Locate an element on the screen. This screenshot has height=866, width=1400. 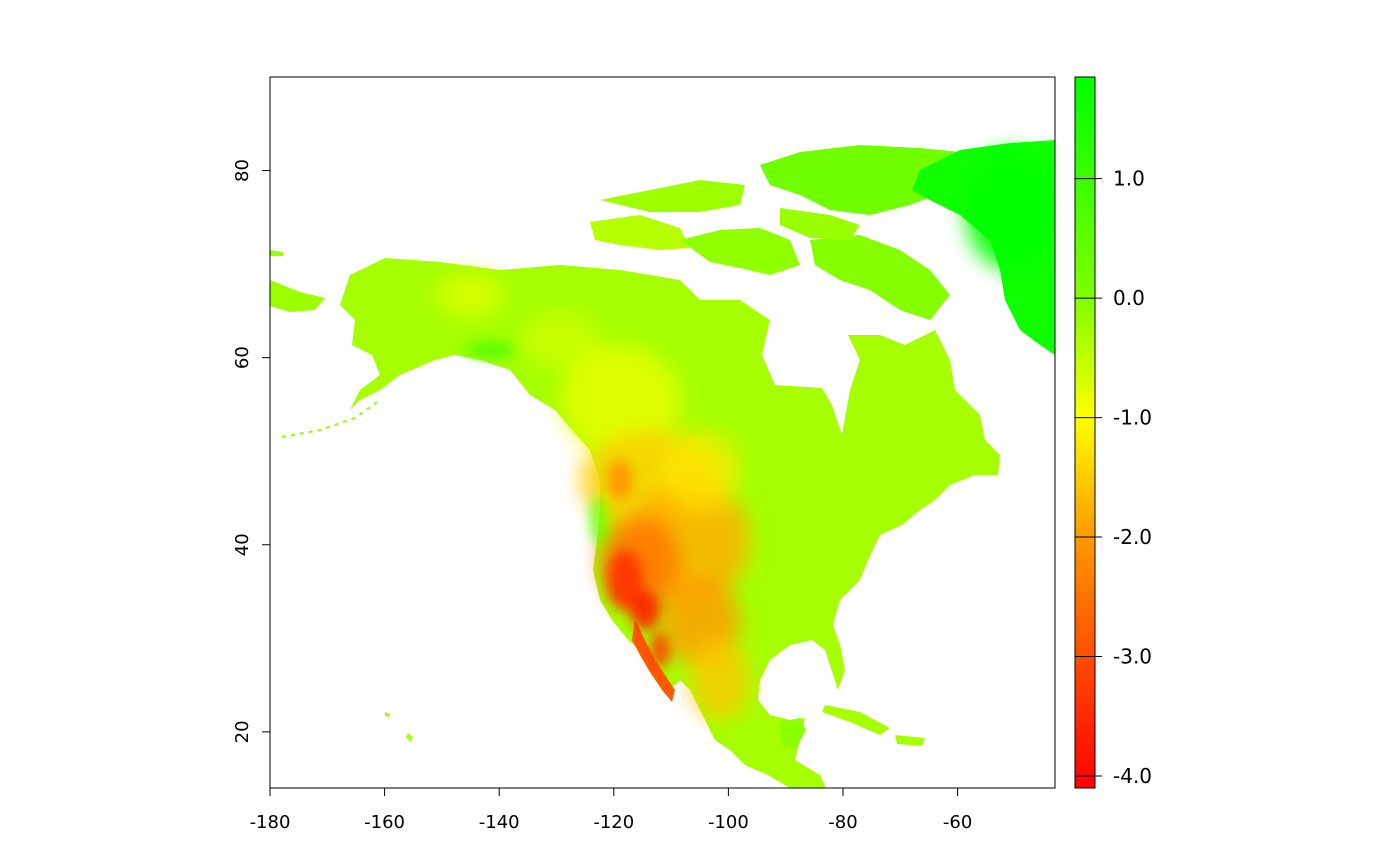
y-tick-label: 60 is located at coordinates (242, 357).